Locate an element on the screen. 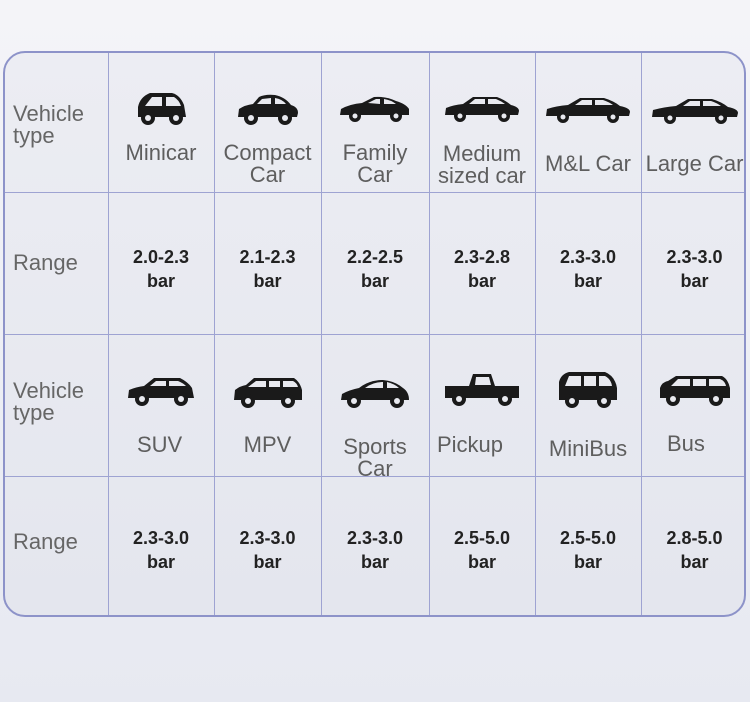 This screenshot has height=702, width=750. range-value: 2.1-2.3 is located at coordinates (267, 257).